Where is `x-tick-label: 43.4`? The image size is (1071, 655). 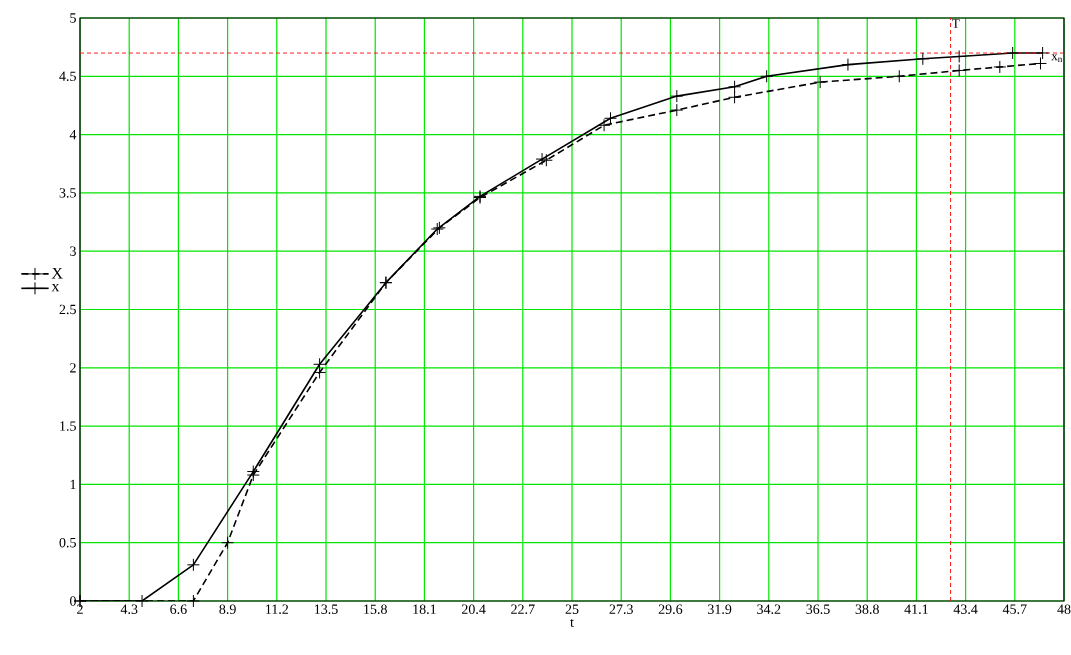 x-tick-label: 43.4 is located at coordinates (965, 609).